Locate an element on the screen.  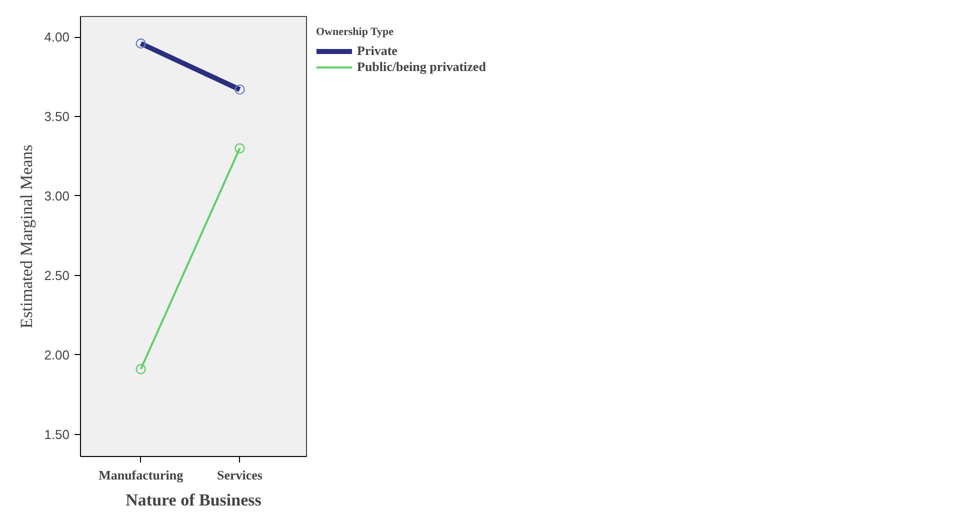
y-tick-label: 2.50 is located at coordinates (57, 275).